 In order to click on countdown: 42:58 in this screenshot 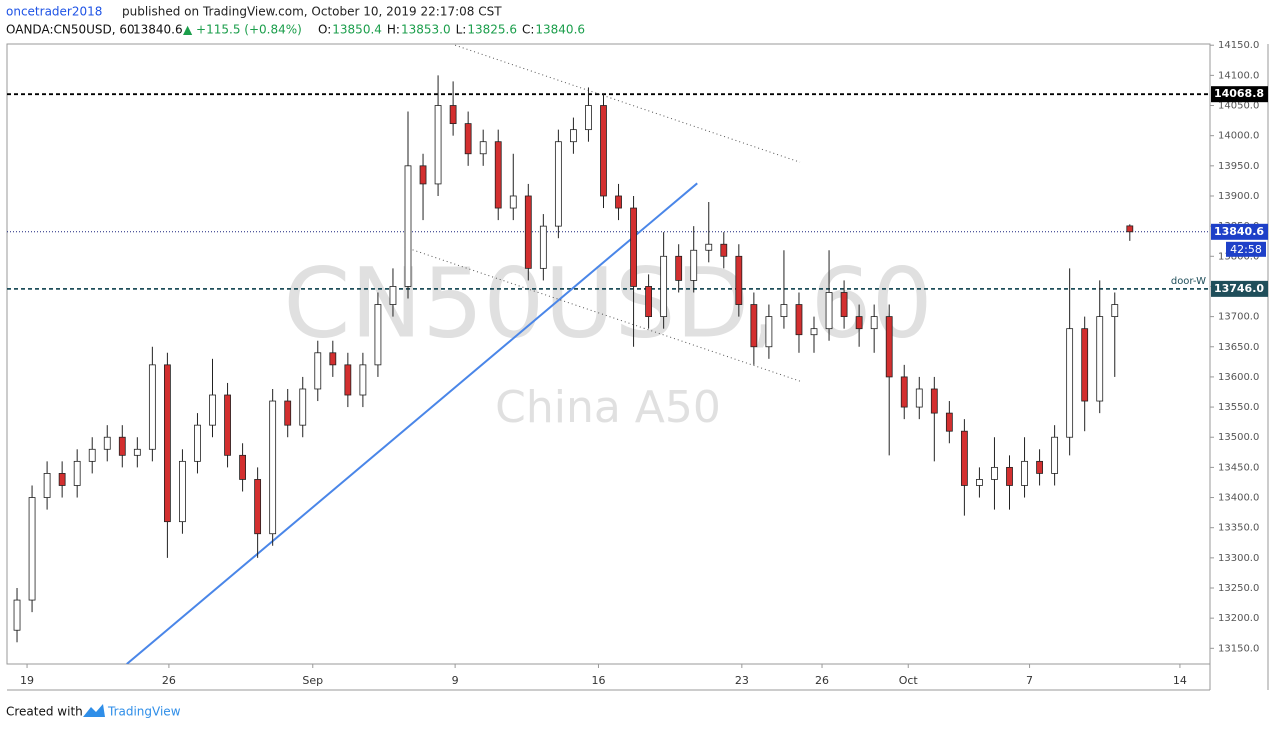, I will do `click(1246, 249)`.